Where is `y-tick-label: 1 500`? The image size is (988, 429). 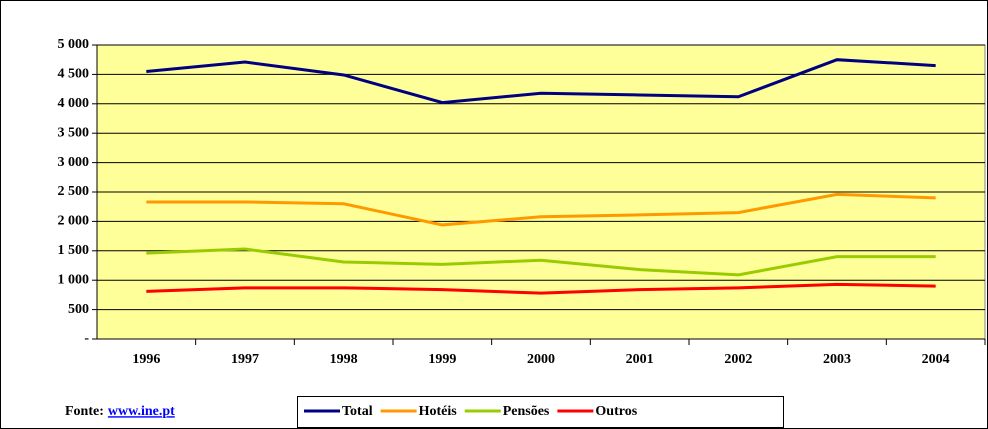
y-tick-label: 1 500 is located at coordinates (74, 250).